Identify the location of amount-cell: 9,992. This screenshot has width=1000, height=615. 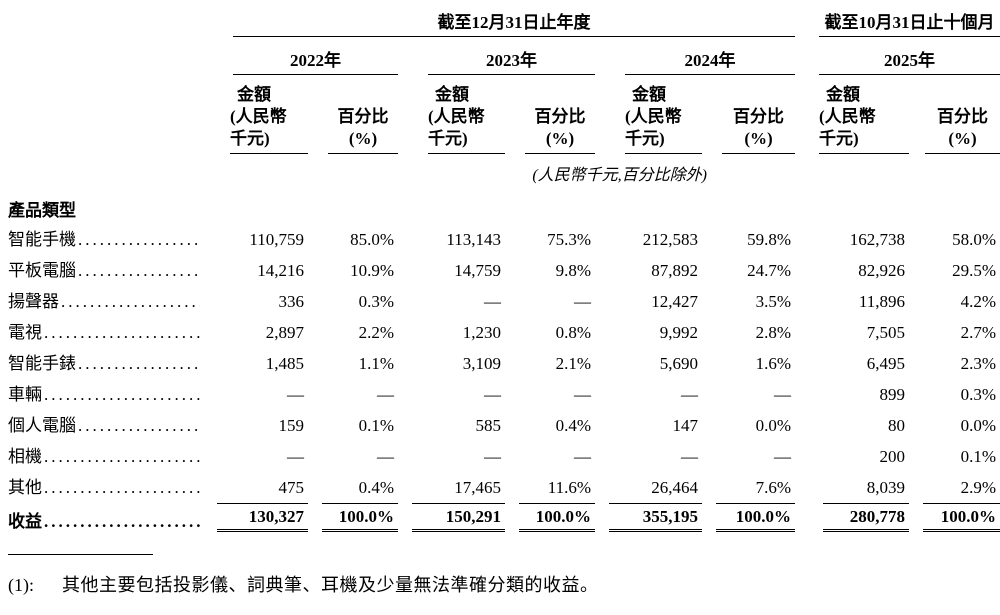
(678, 333).